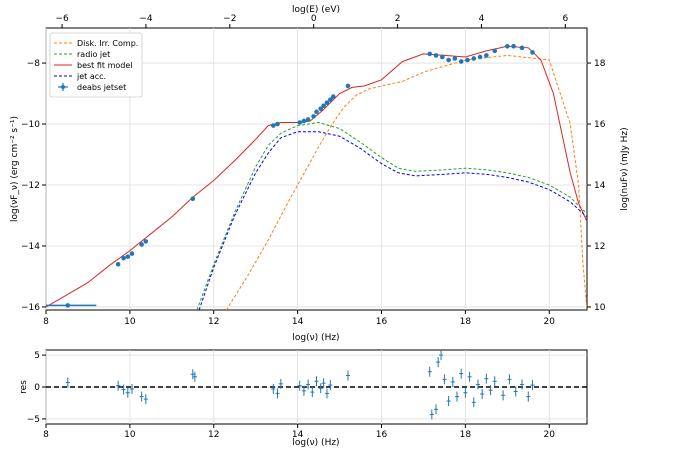  Describe the element at coordinates (33, 420) in the screenshot. I see `y-tick-label: −5` at that location.